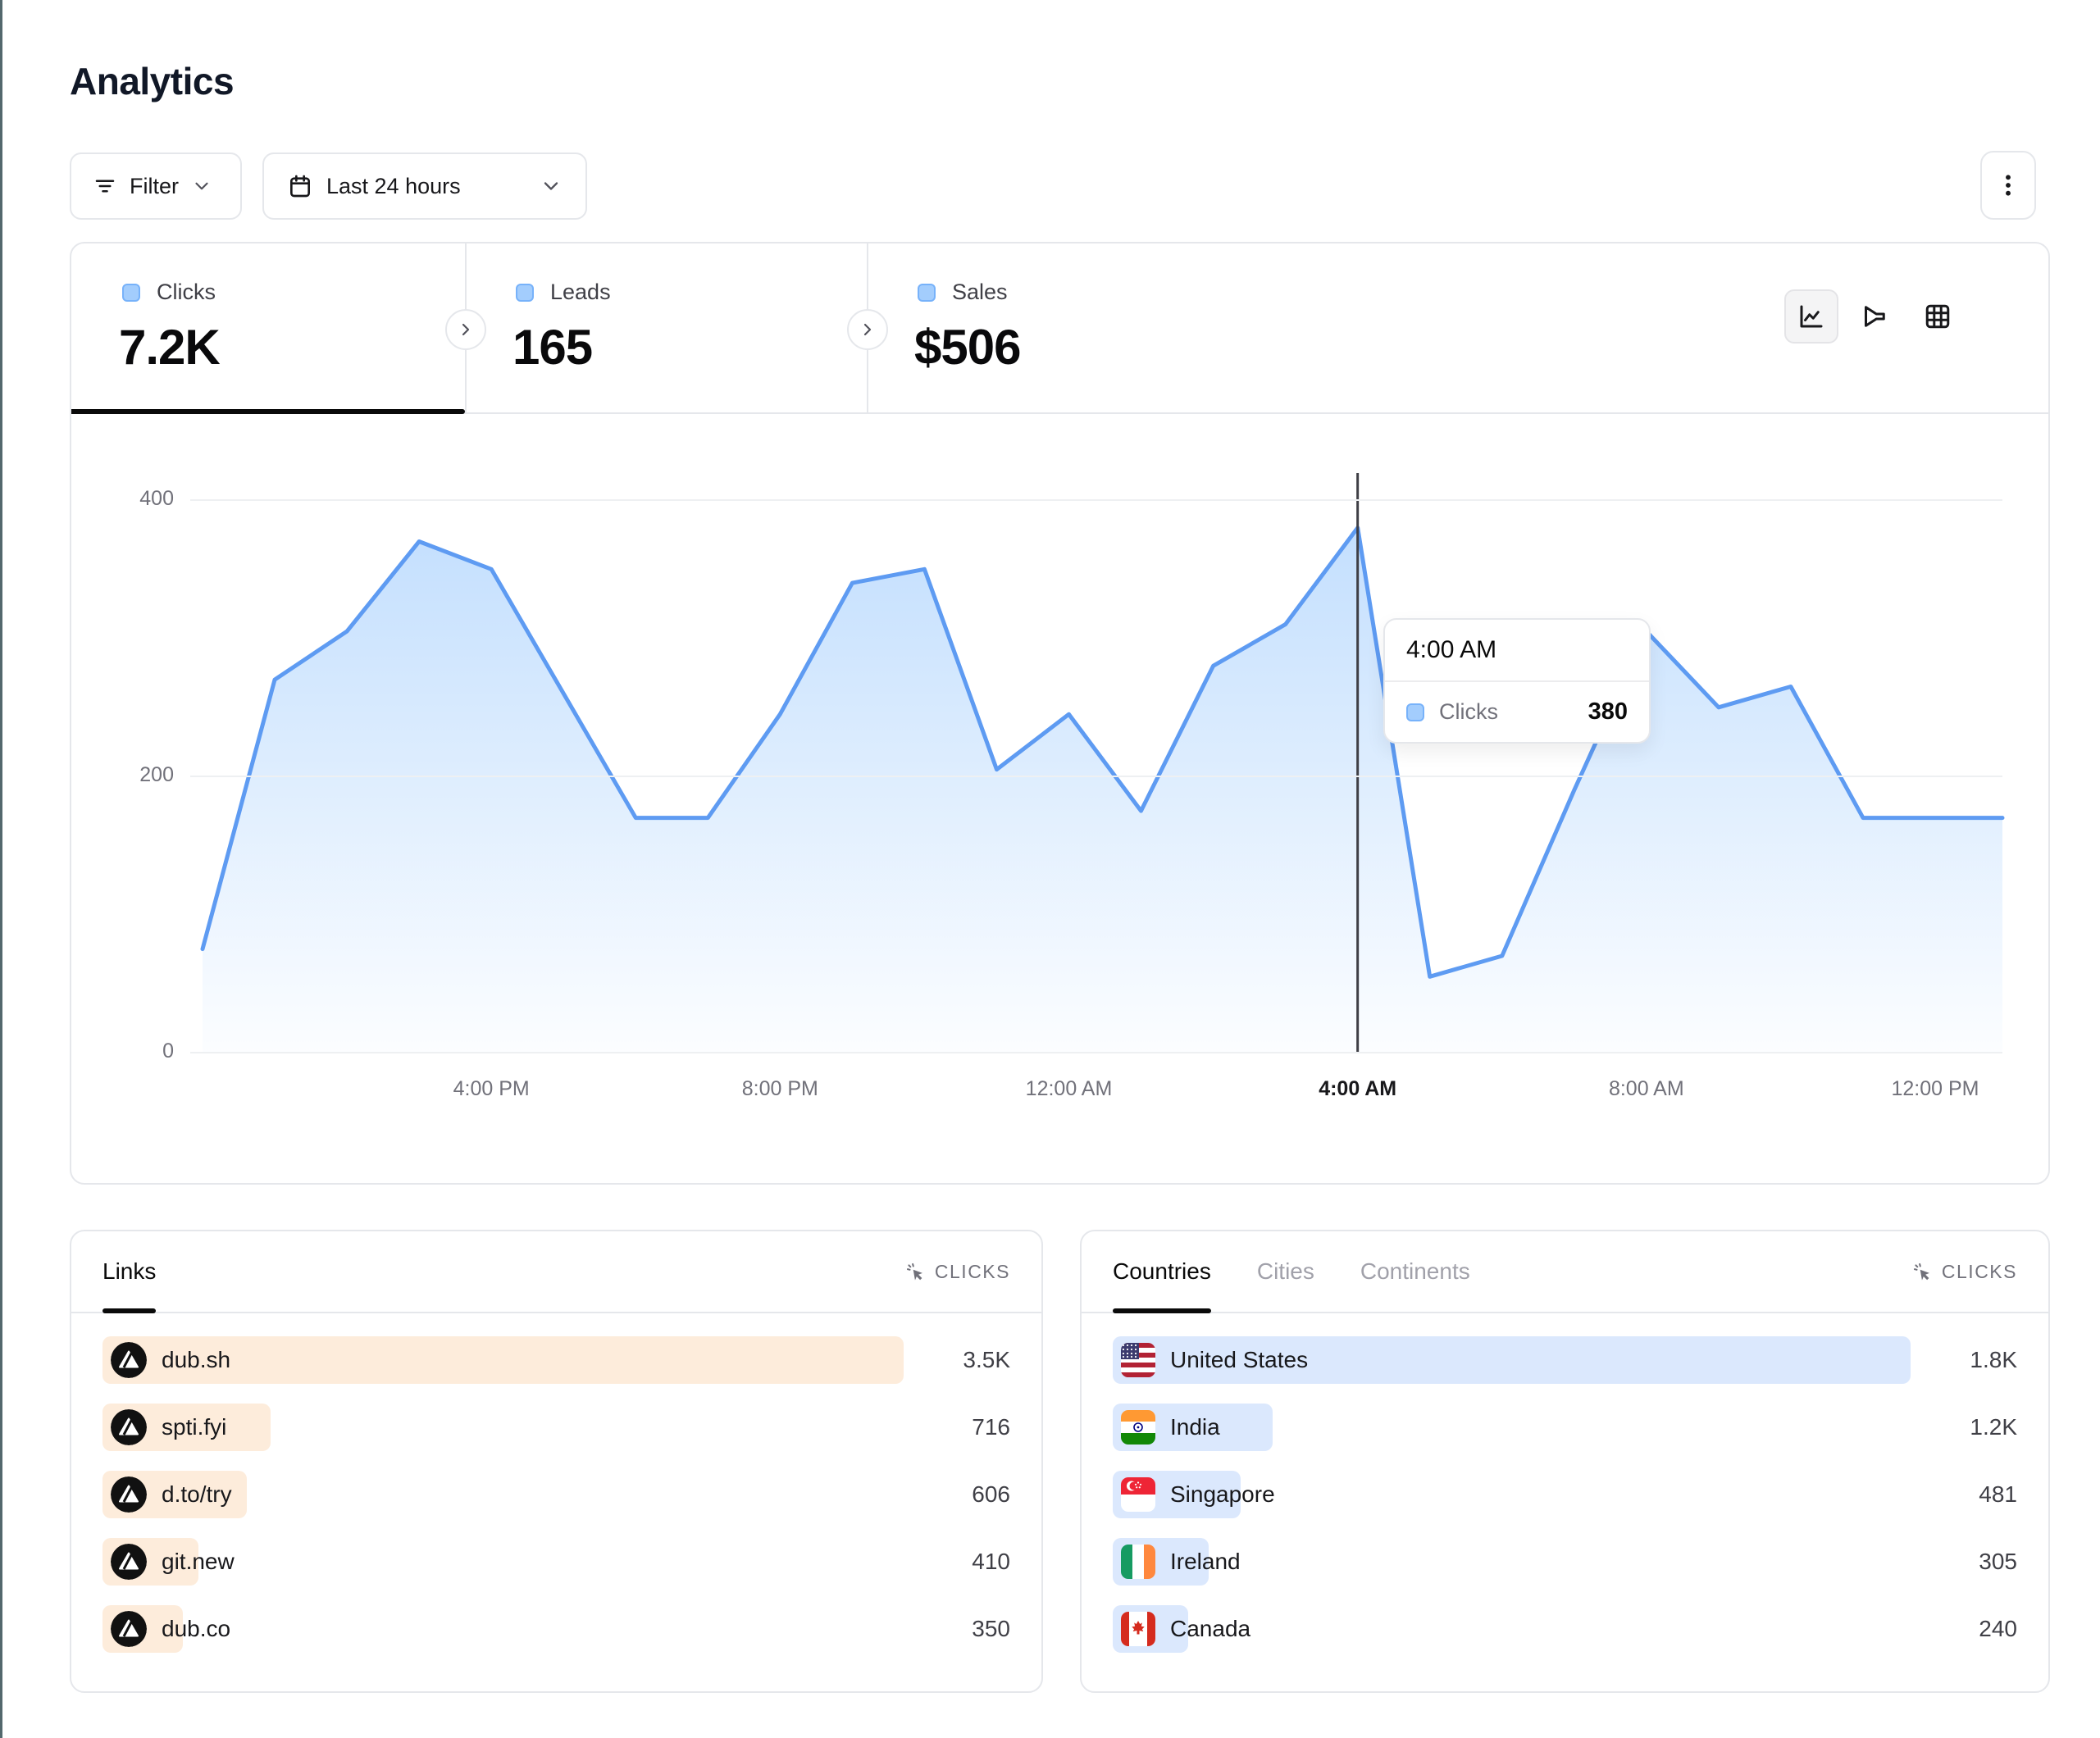  Describe the element at coordinates (2008, 185) in the screenshot. I see `more-options-button` at that location.